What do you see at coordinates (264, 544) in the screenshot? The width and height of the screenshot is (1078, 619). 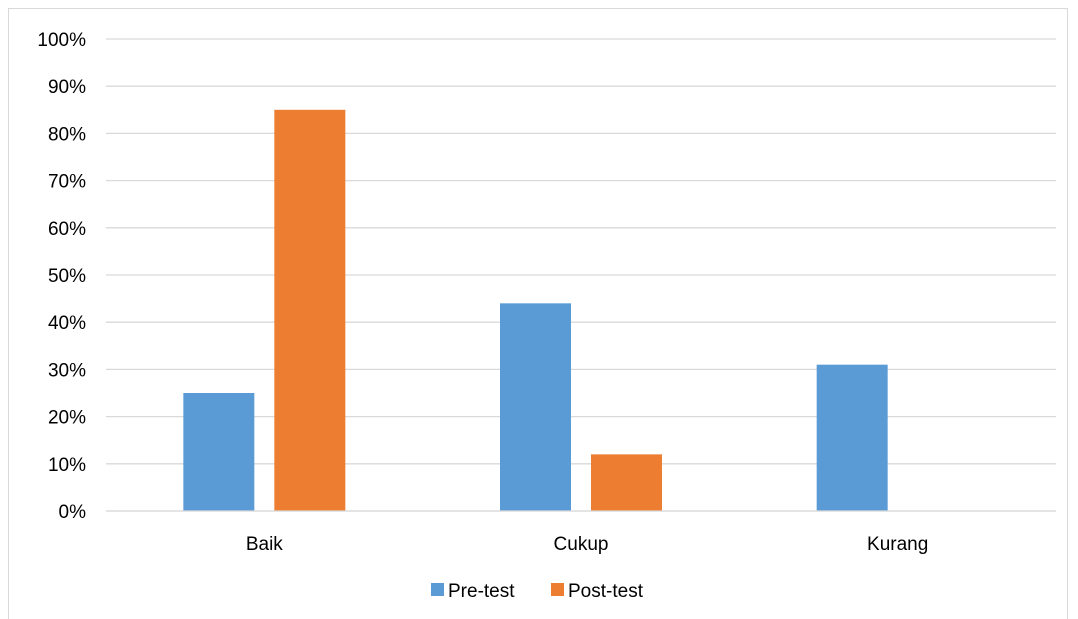 I see `x-category-label: Baik` at bounding box center [264, 544].